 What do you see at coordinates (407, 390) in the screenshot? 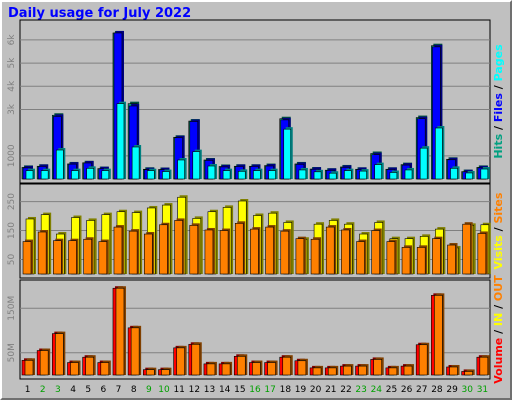
I see `day-label: 26` at bounding box center [407, 390].